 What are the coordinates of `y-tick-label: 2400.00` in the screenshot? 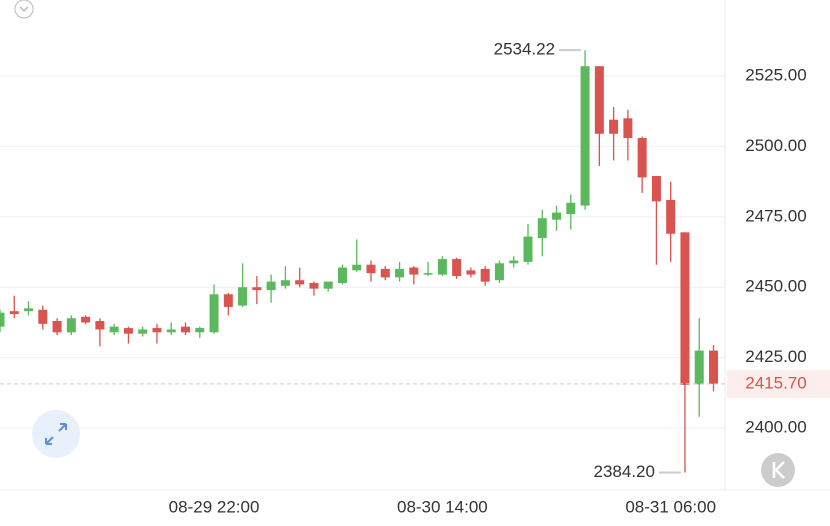 It's located at (775, 427).